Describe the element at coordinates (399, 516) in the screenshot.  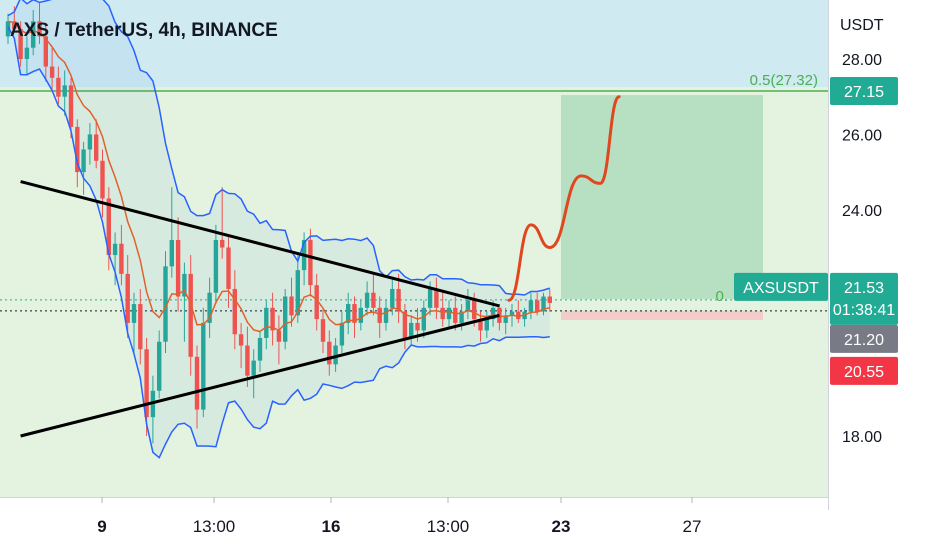
I see `x-axis-ticks: 9 13:00 16 13:00 23 27` at that location.